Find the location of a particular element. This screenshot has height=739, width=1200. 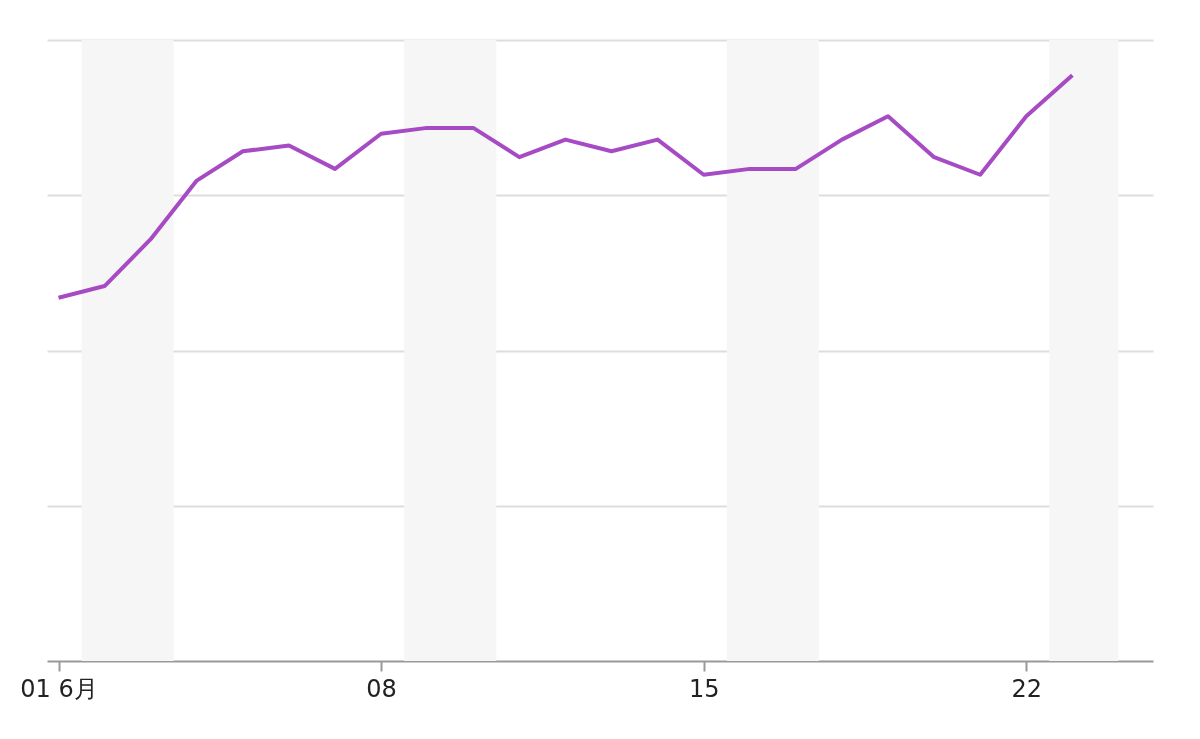

x-tick-label: 22 is located at coordinates (1027, 688).